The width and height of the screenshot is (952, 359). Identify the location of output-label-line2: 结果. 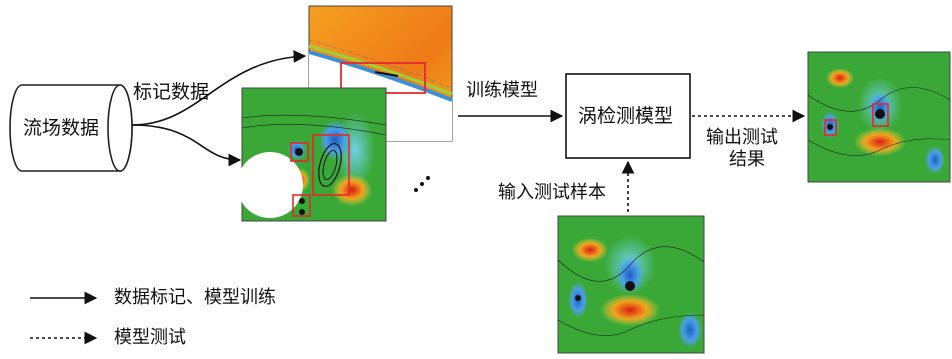
(747, 159).